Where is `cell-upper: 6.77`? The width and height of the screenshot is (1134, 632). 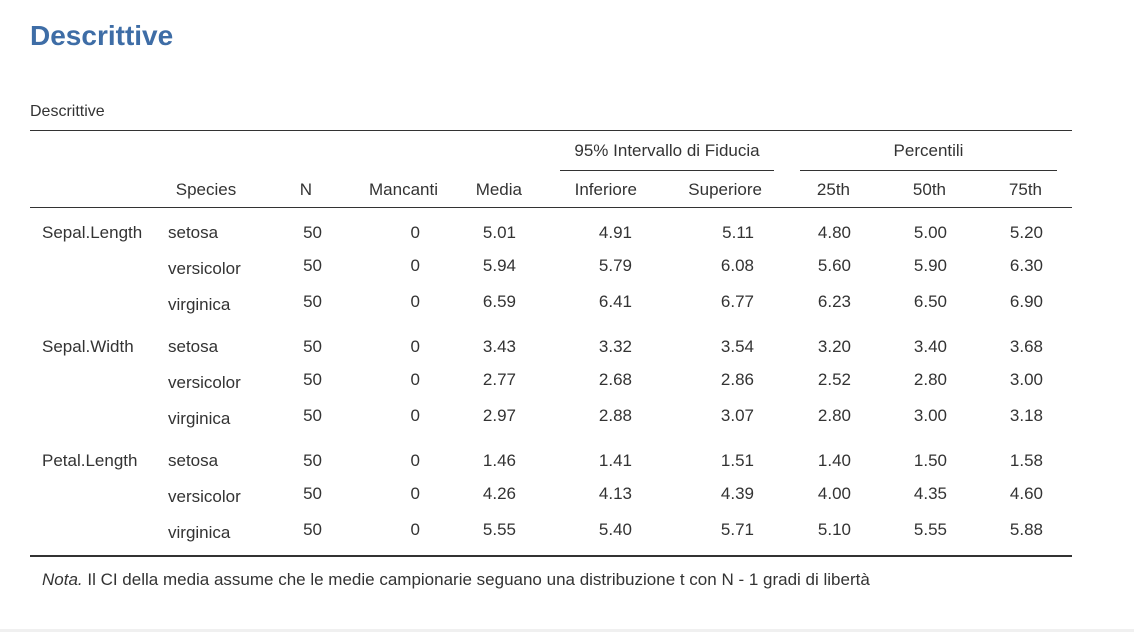
cell-upper: 6.77 is located at coordinates (737, 301).